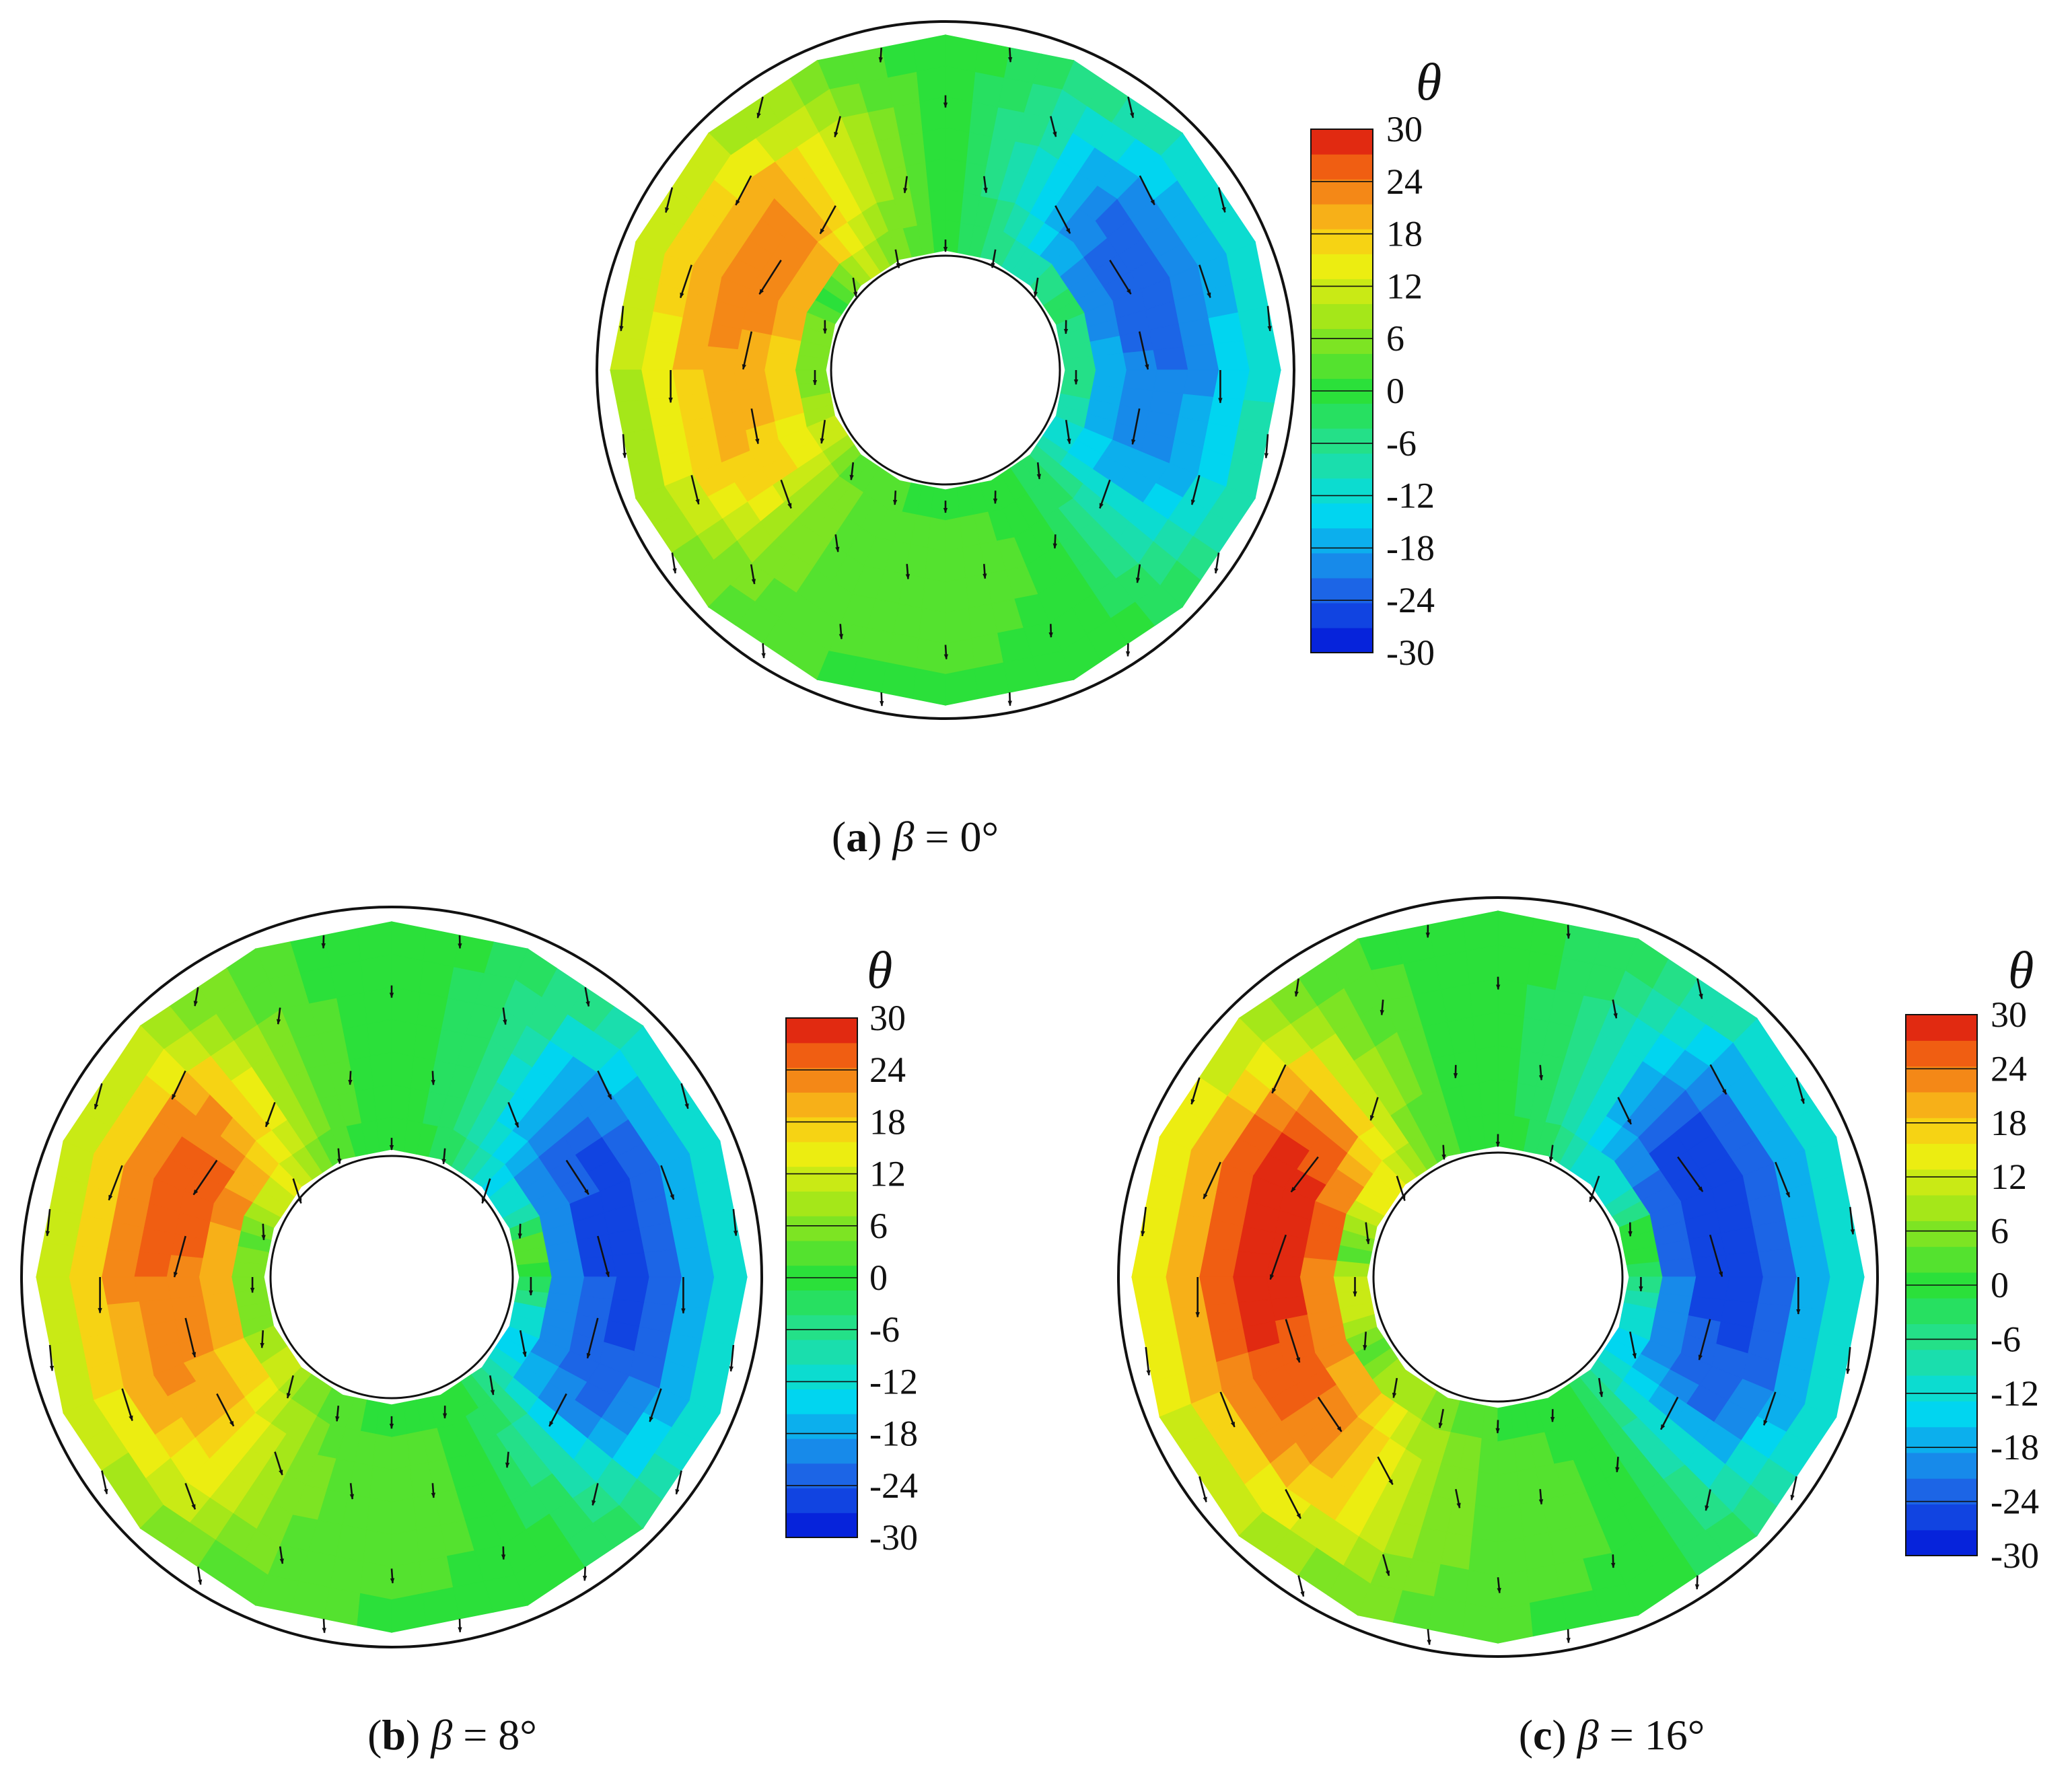 The image size is (2072, 1781). What do you see at coordinates (1401, 444) in the screenshot?
I see `colorbar-tick-label: -6` at bounding box center [1401, 444].